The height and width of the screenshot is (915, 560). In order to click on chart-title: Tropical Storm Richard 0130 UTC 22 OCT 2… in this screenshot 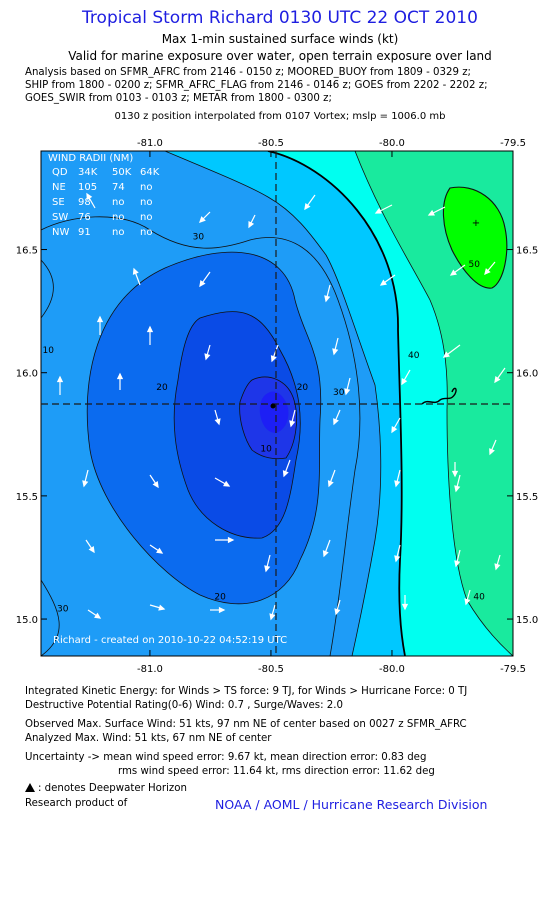, I will do `click(280, 18)`.